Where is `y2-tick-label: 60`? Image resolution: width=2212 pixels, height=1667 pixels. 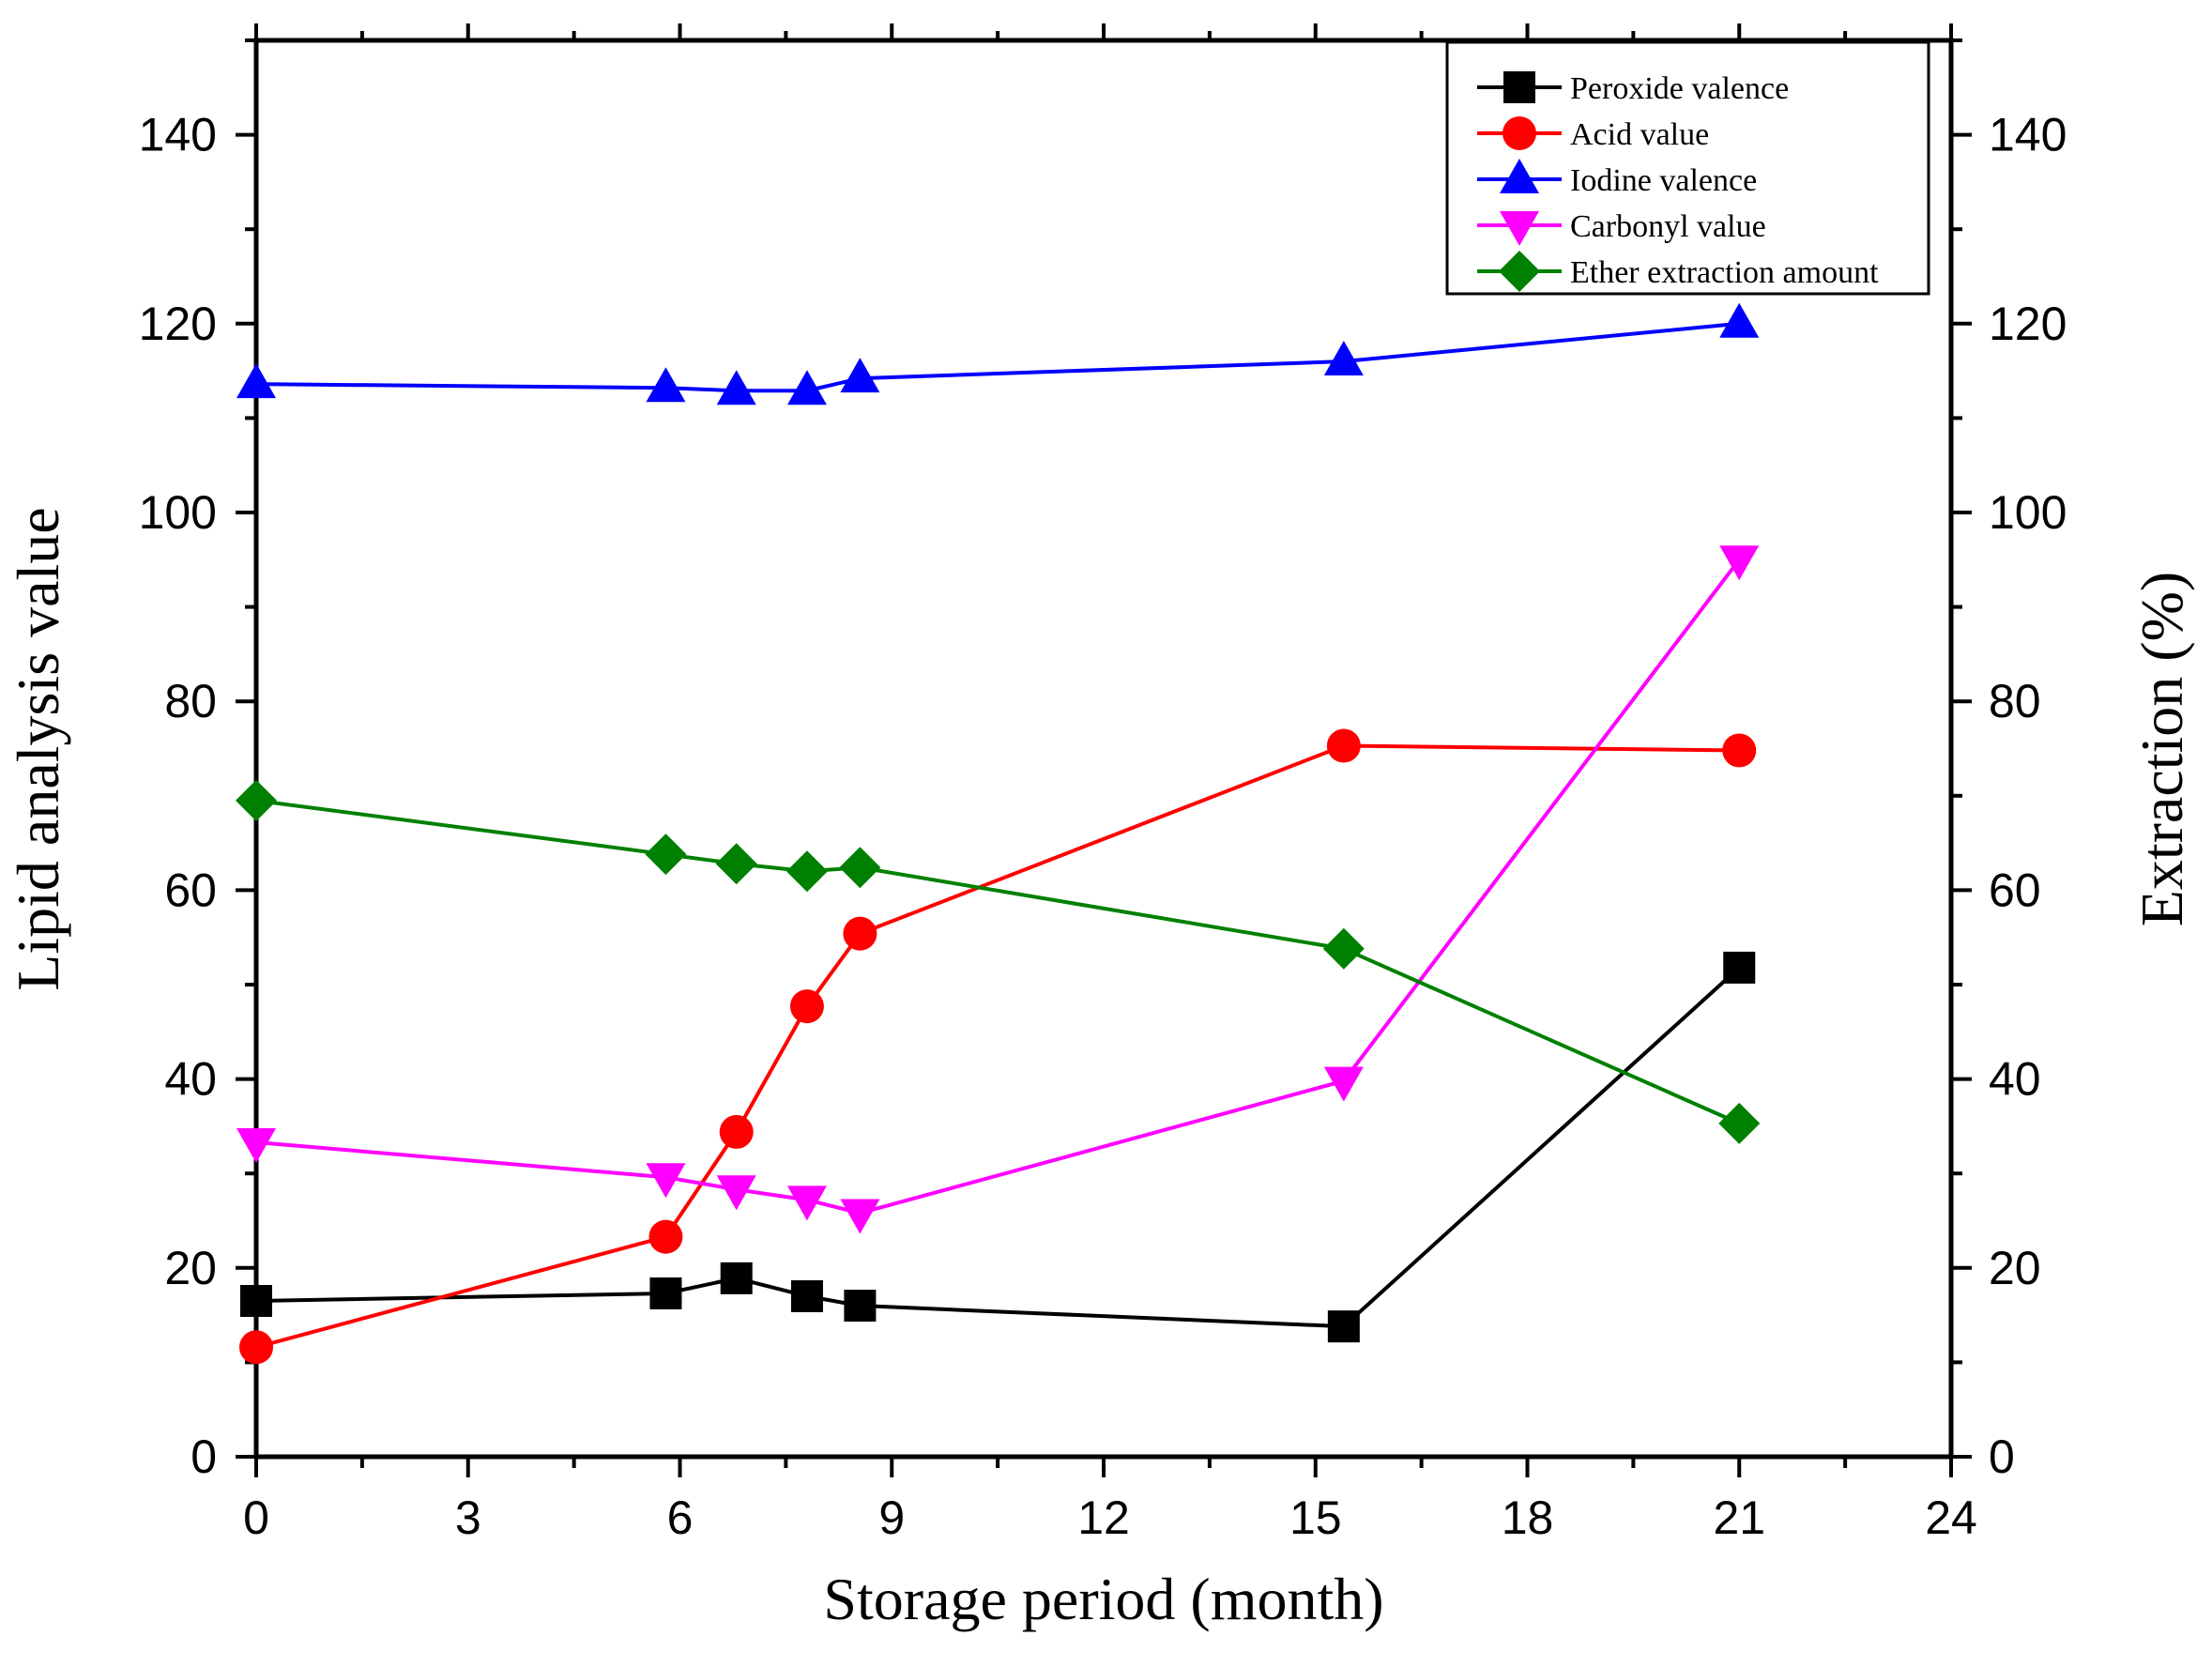 y2-tick-label: 60 is located at coordinates (2015, 890).